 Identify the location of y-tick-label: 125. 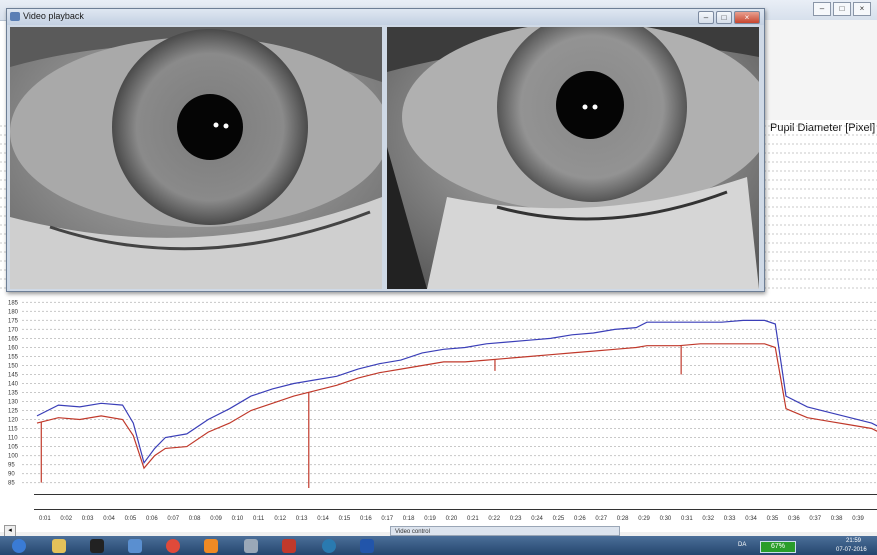
(13, 412).